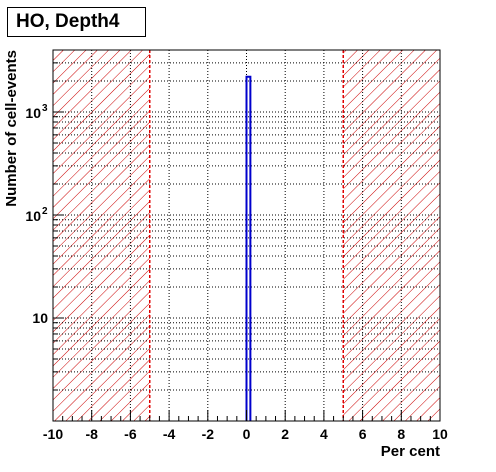 The image size is (496, 472). What do you see at coordinates (363, 434) in the screenshot?
I see `x-tick-label: 6` at bounding box center [363, 434].